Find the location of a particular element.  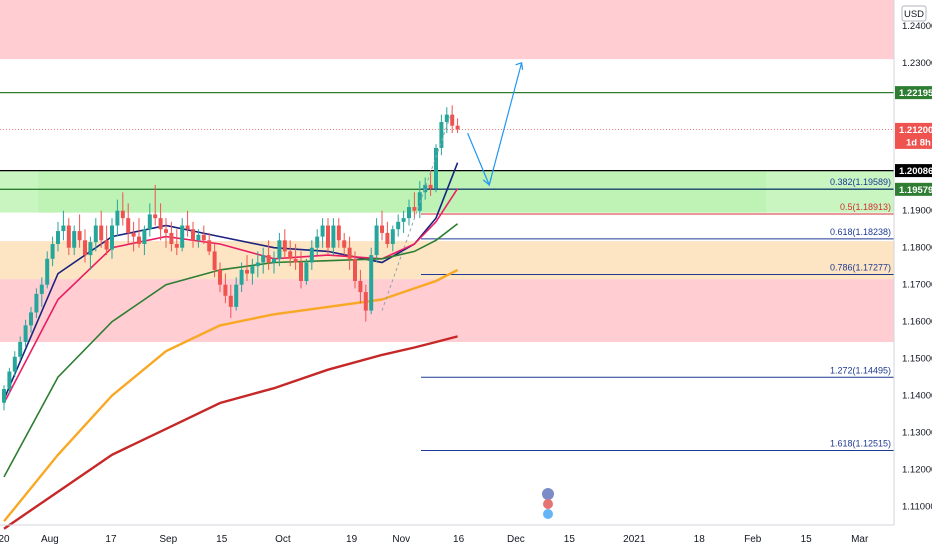

y-tick-3: 1.18000 is located at coordinates (917, 248).